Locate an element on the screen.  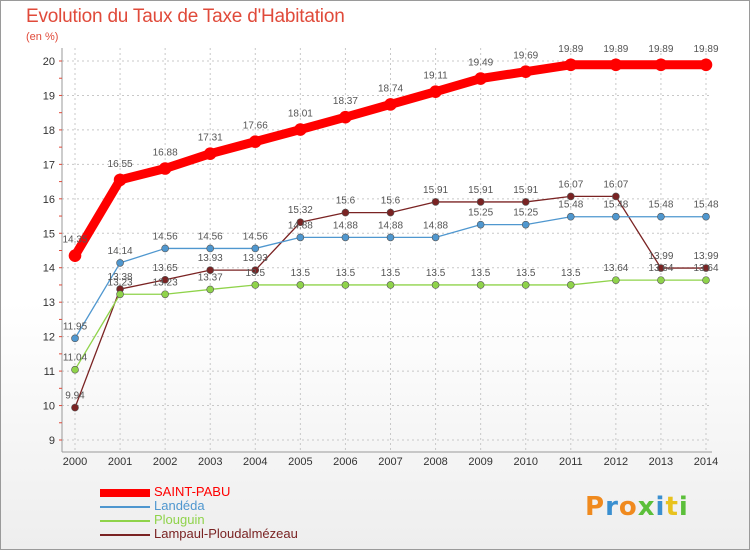
x-tick-label: 2010 is located at coordinates (525, 462).